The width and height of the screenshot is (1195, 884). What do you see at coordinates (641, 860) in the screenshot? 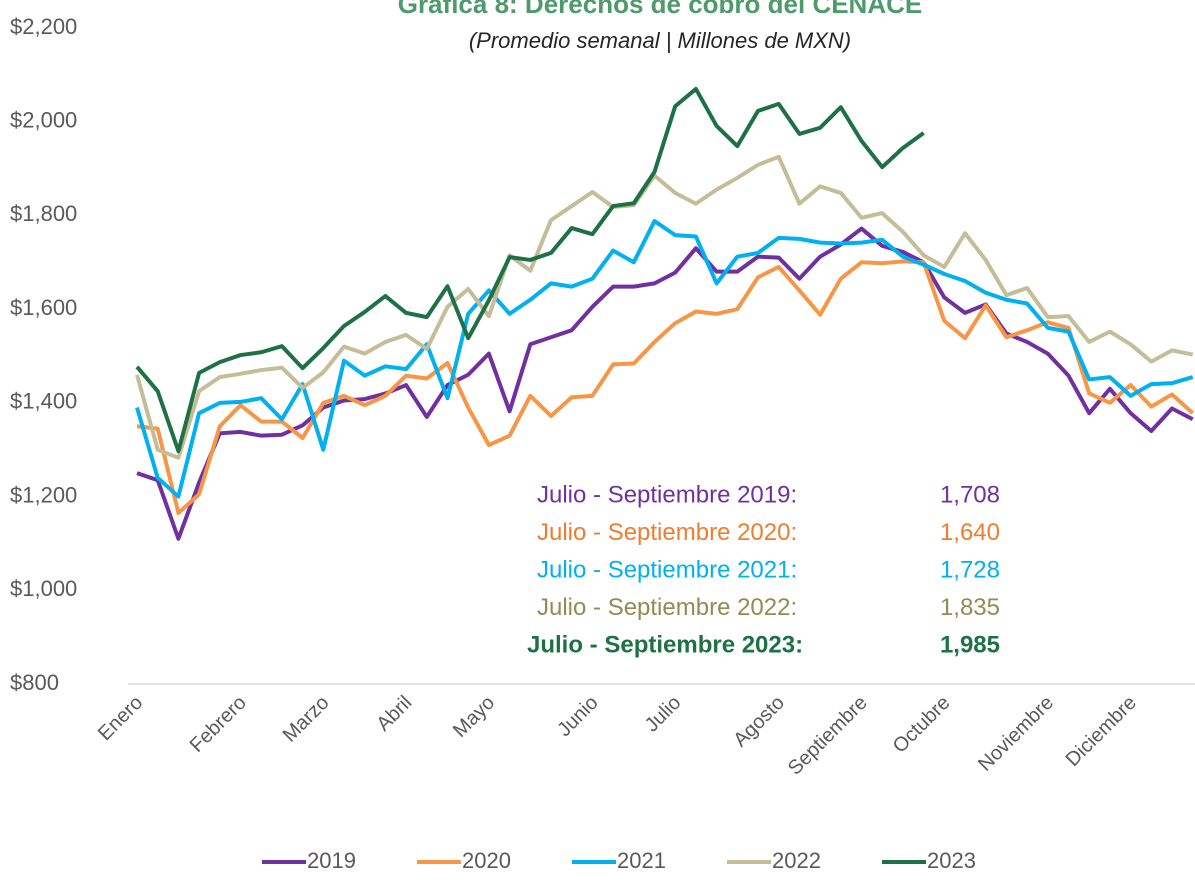
I see `legend-label: 2021` at bounding box center [641, 860].